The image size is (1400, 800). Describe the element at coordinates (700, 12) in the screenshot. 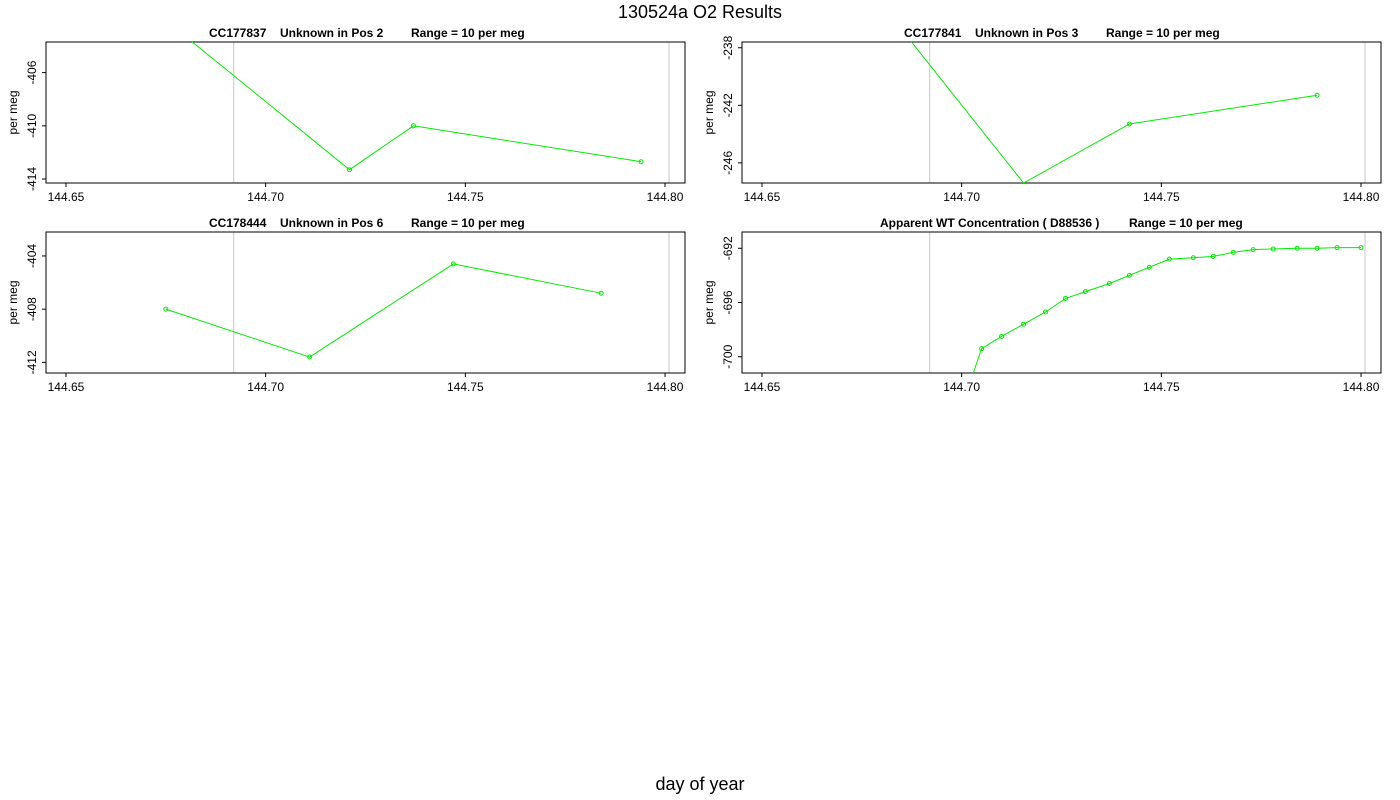

I see `page-title: 130524a O2 Results` at that location.